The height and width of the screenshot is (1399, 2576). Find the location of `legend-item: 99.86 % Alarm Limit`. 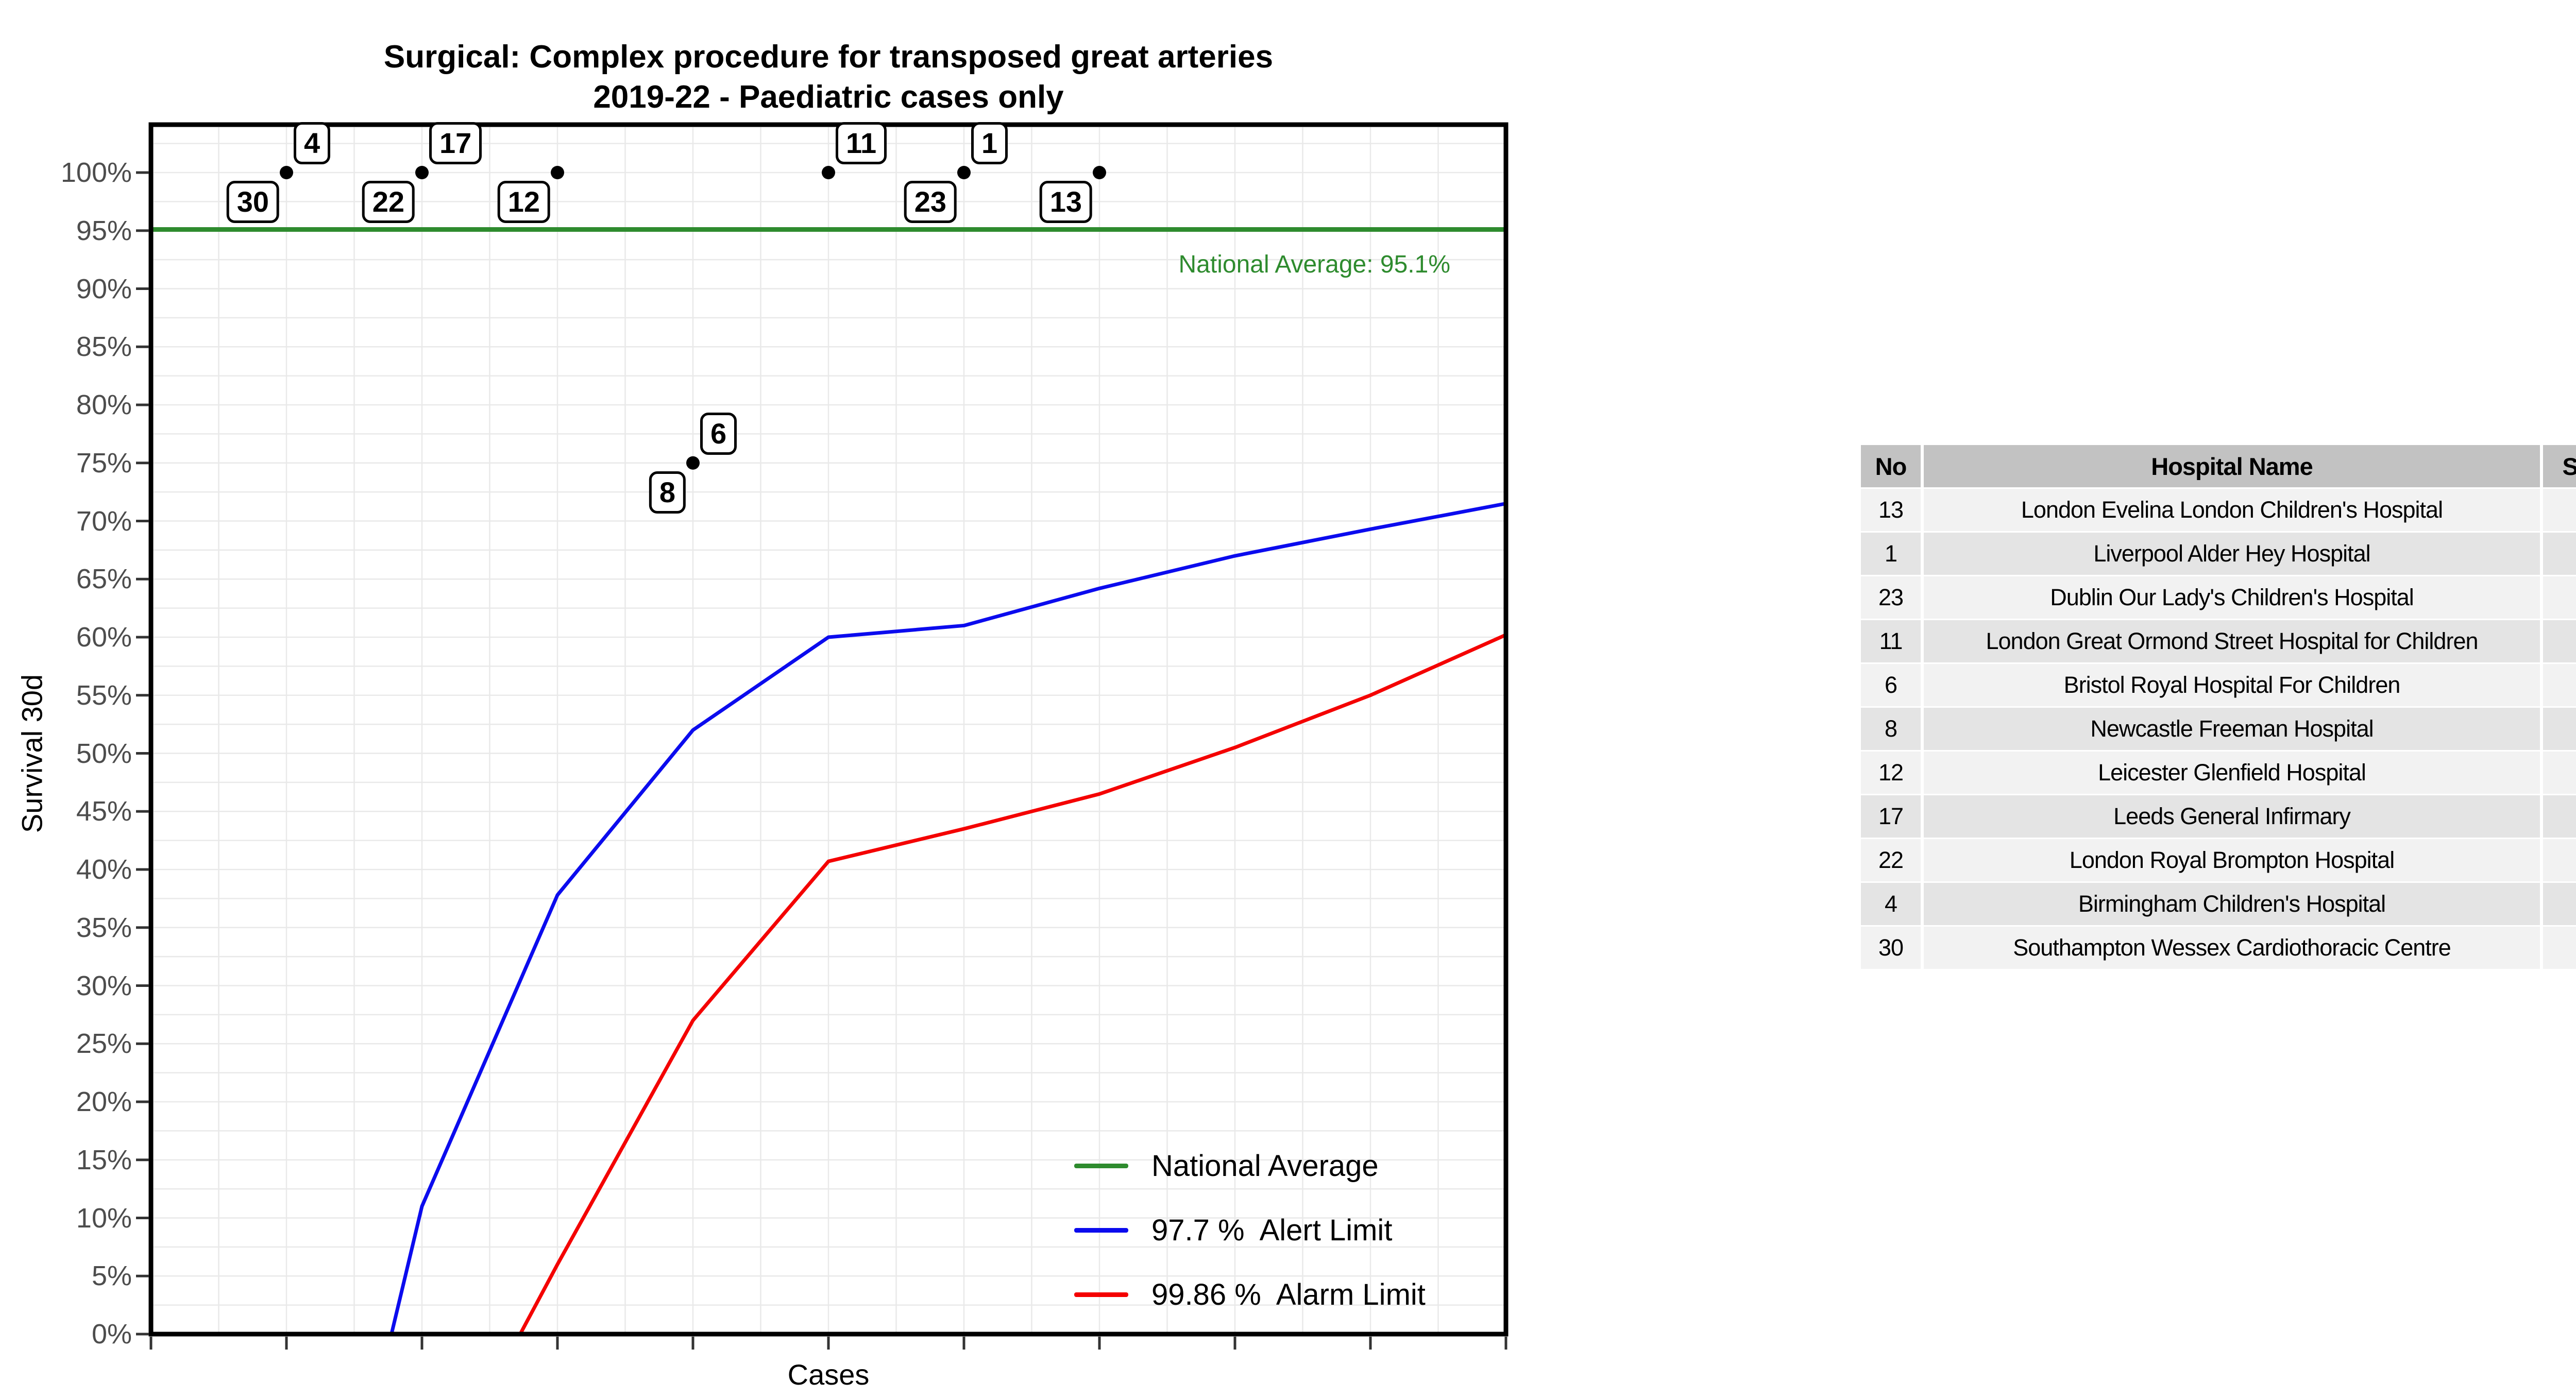

legend-item: 99.86 % Alarm Limit is located at coordinates (1250, 1294).